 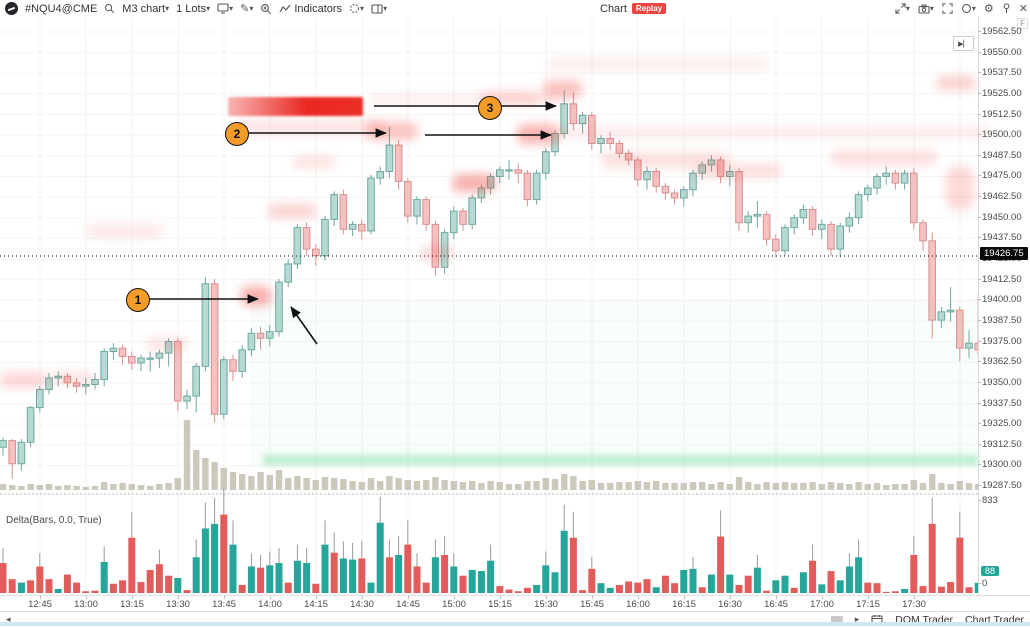 What do you see at coordinates (1000, 382) in the screenshot?
I see `price-tick: 19350.00` at bounding box center [1000, 382].